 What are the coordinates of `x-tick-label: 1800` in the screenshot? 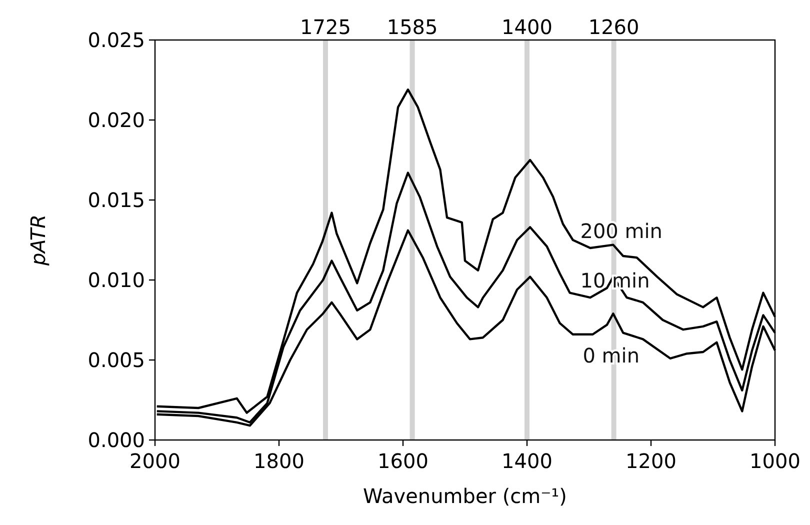 It's located at (279, 461).